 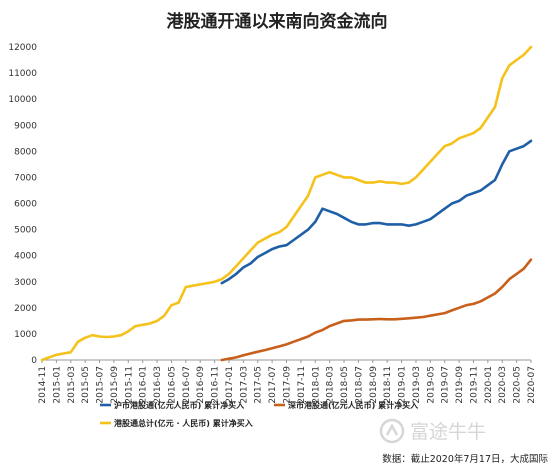 I want to click on y-tick-label: 1000, so click(x=25, y=335).